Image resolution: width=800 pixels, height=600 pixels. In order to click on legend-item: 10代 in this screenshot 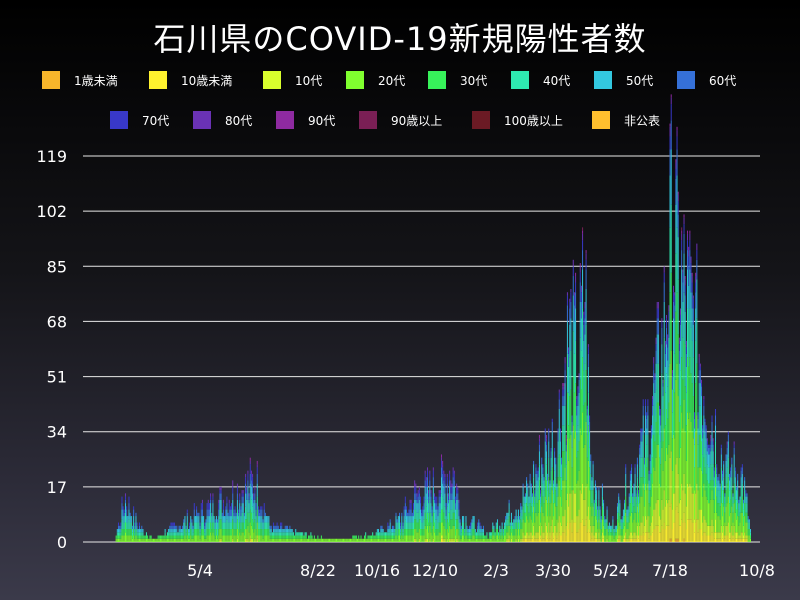, I will do `click(292, 80)`.